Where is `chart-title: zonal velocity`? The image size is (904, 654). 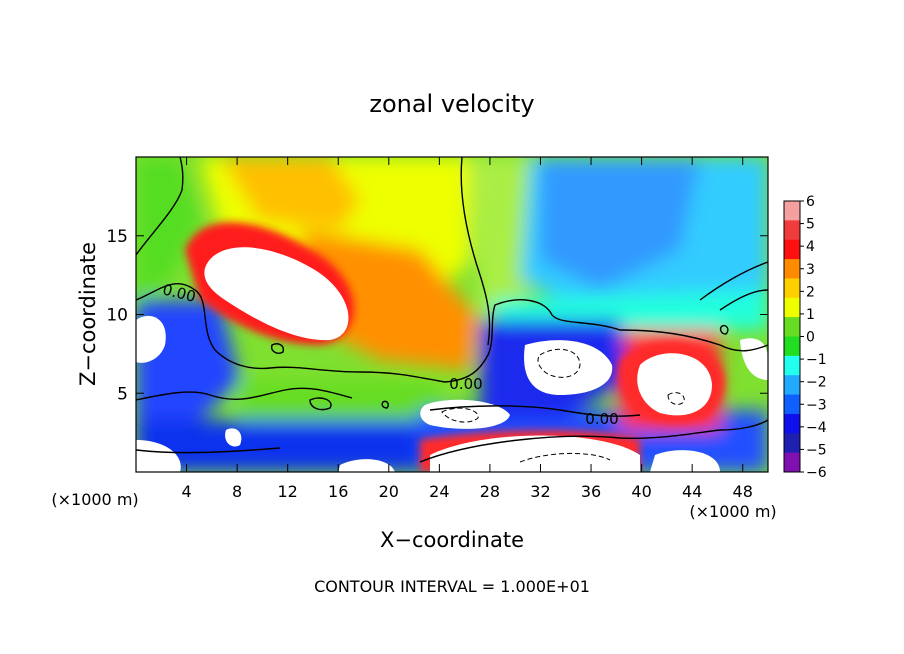
chart-title: zonal velocity is located at coordinates (451, 104).